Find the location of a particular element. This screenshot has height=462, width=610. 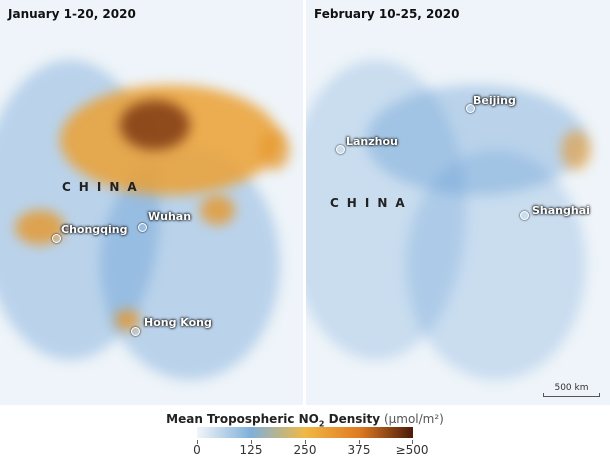

scale-bar: 500 km is located at coordinates (571, 390).